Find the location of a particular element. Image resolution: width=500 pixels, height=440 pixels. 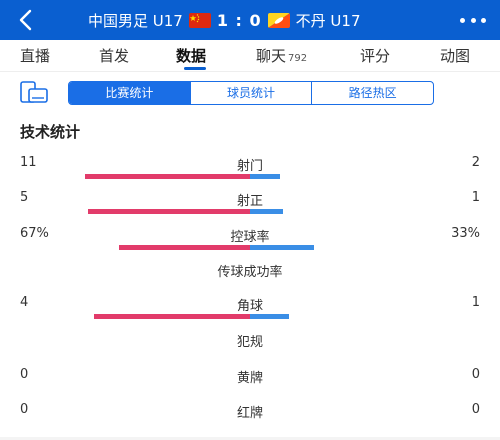

tab-chat: 聊天 792 is located at coordinates (282, 56).